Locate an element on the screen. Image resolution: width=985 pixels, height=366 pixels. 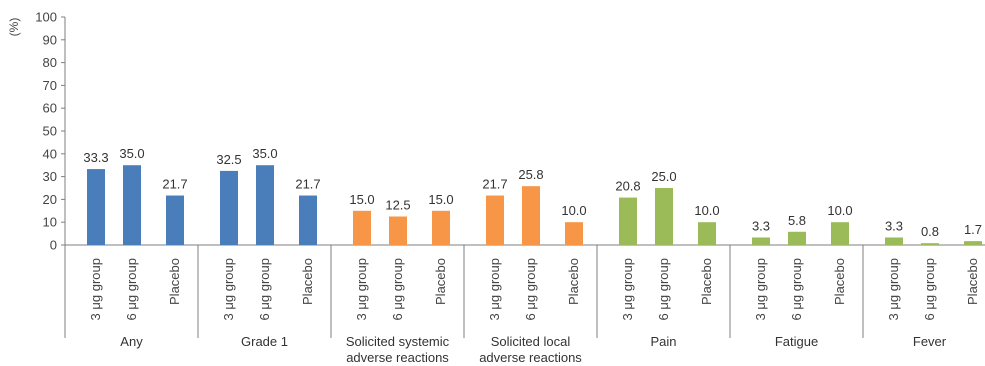
y-tick-label: 50 is located at coordinates (50, 131).